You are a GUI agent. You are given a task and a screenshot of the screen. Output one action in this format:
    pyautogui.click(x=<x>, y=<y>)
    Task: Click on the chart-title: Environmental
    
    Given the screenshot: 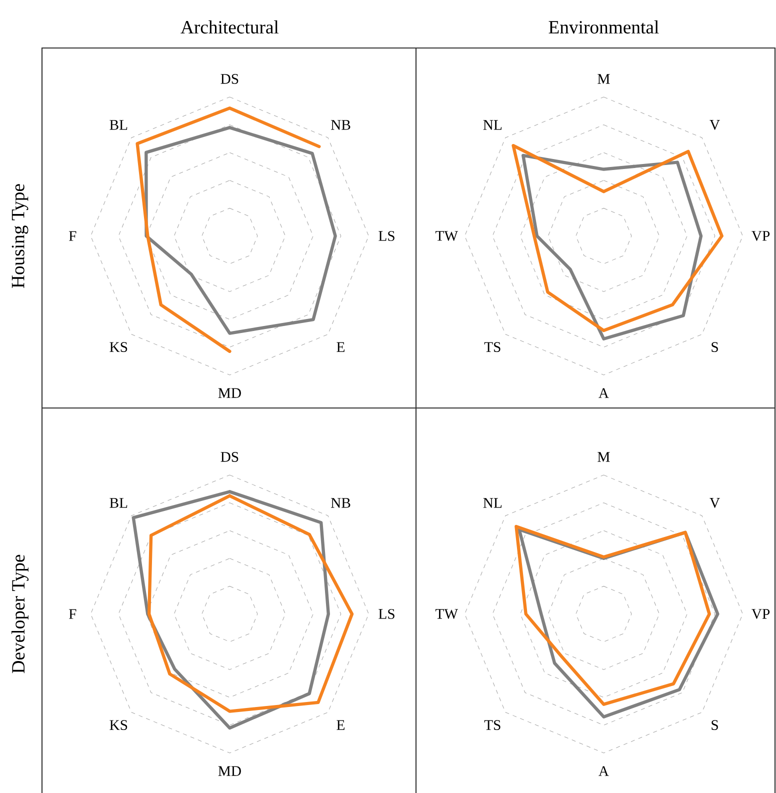 What is the action you would take?
    pyautogui.click(x=603, y=27)
    